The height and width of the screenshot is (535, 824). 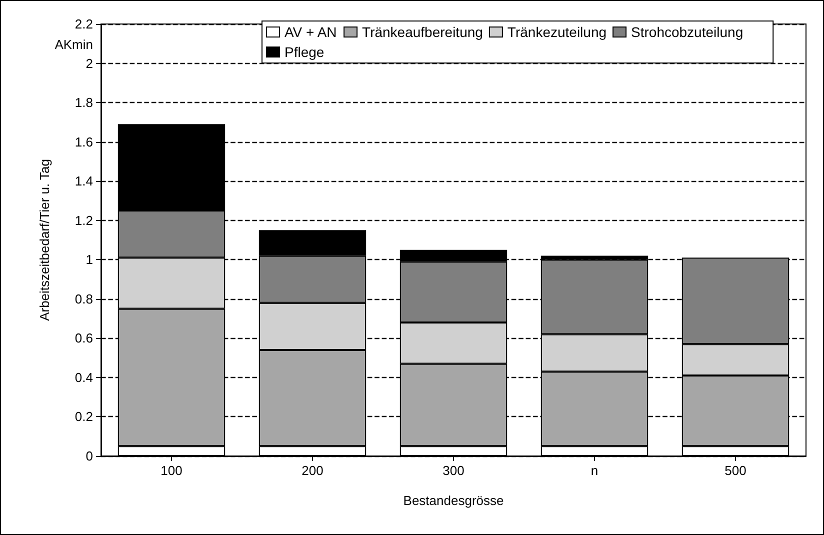 What do you see at coordinates (89, 260) in the screenshot?
I see `y-tick-label: 1` at bounding box center [89, 260].